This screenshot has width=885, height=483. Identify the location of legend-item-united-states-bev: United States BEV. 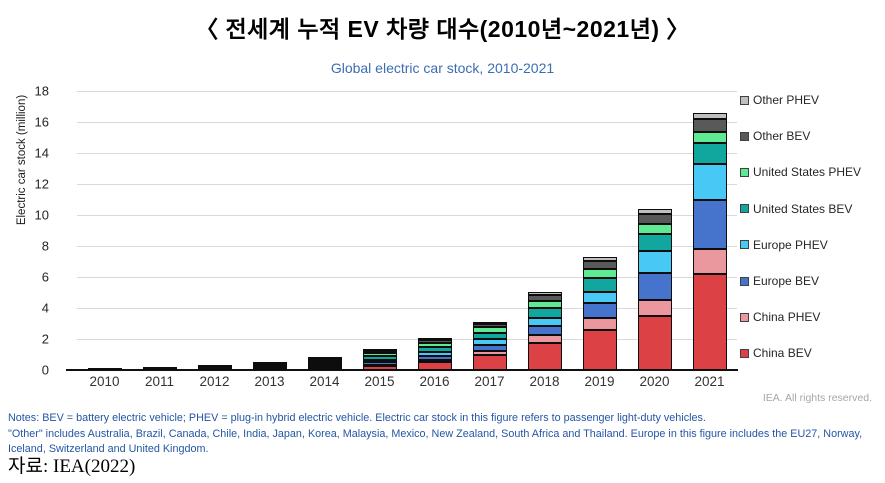
(810, 209).